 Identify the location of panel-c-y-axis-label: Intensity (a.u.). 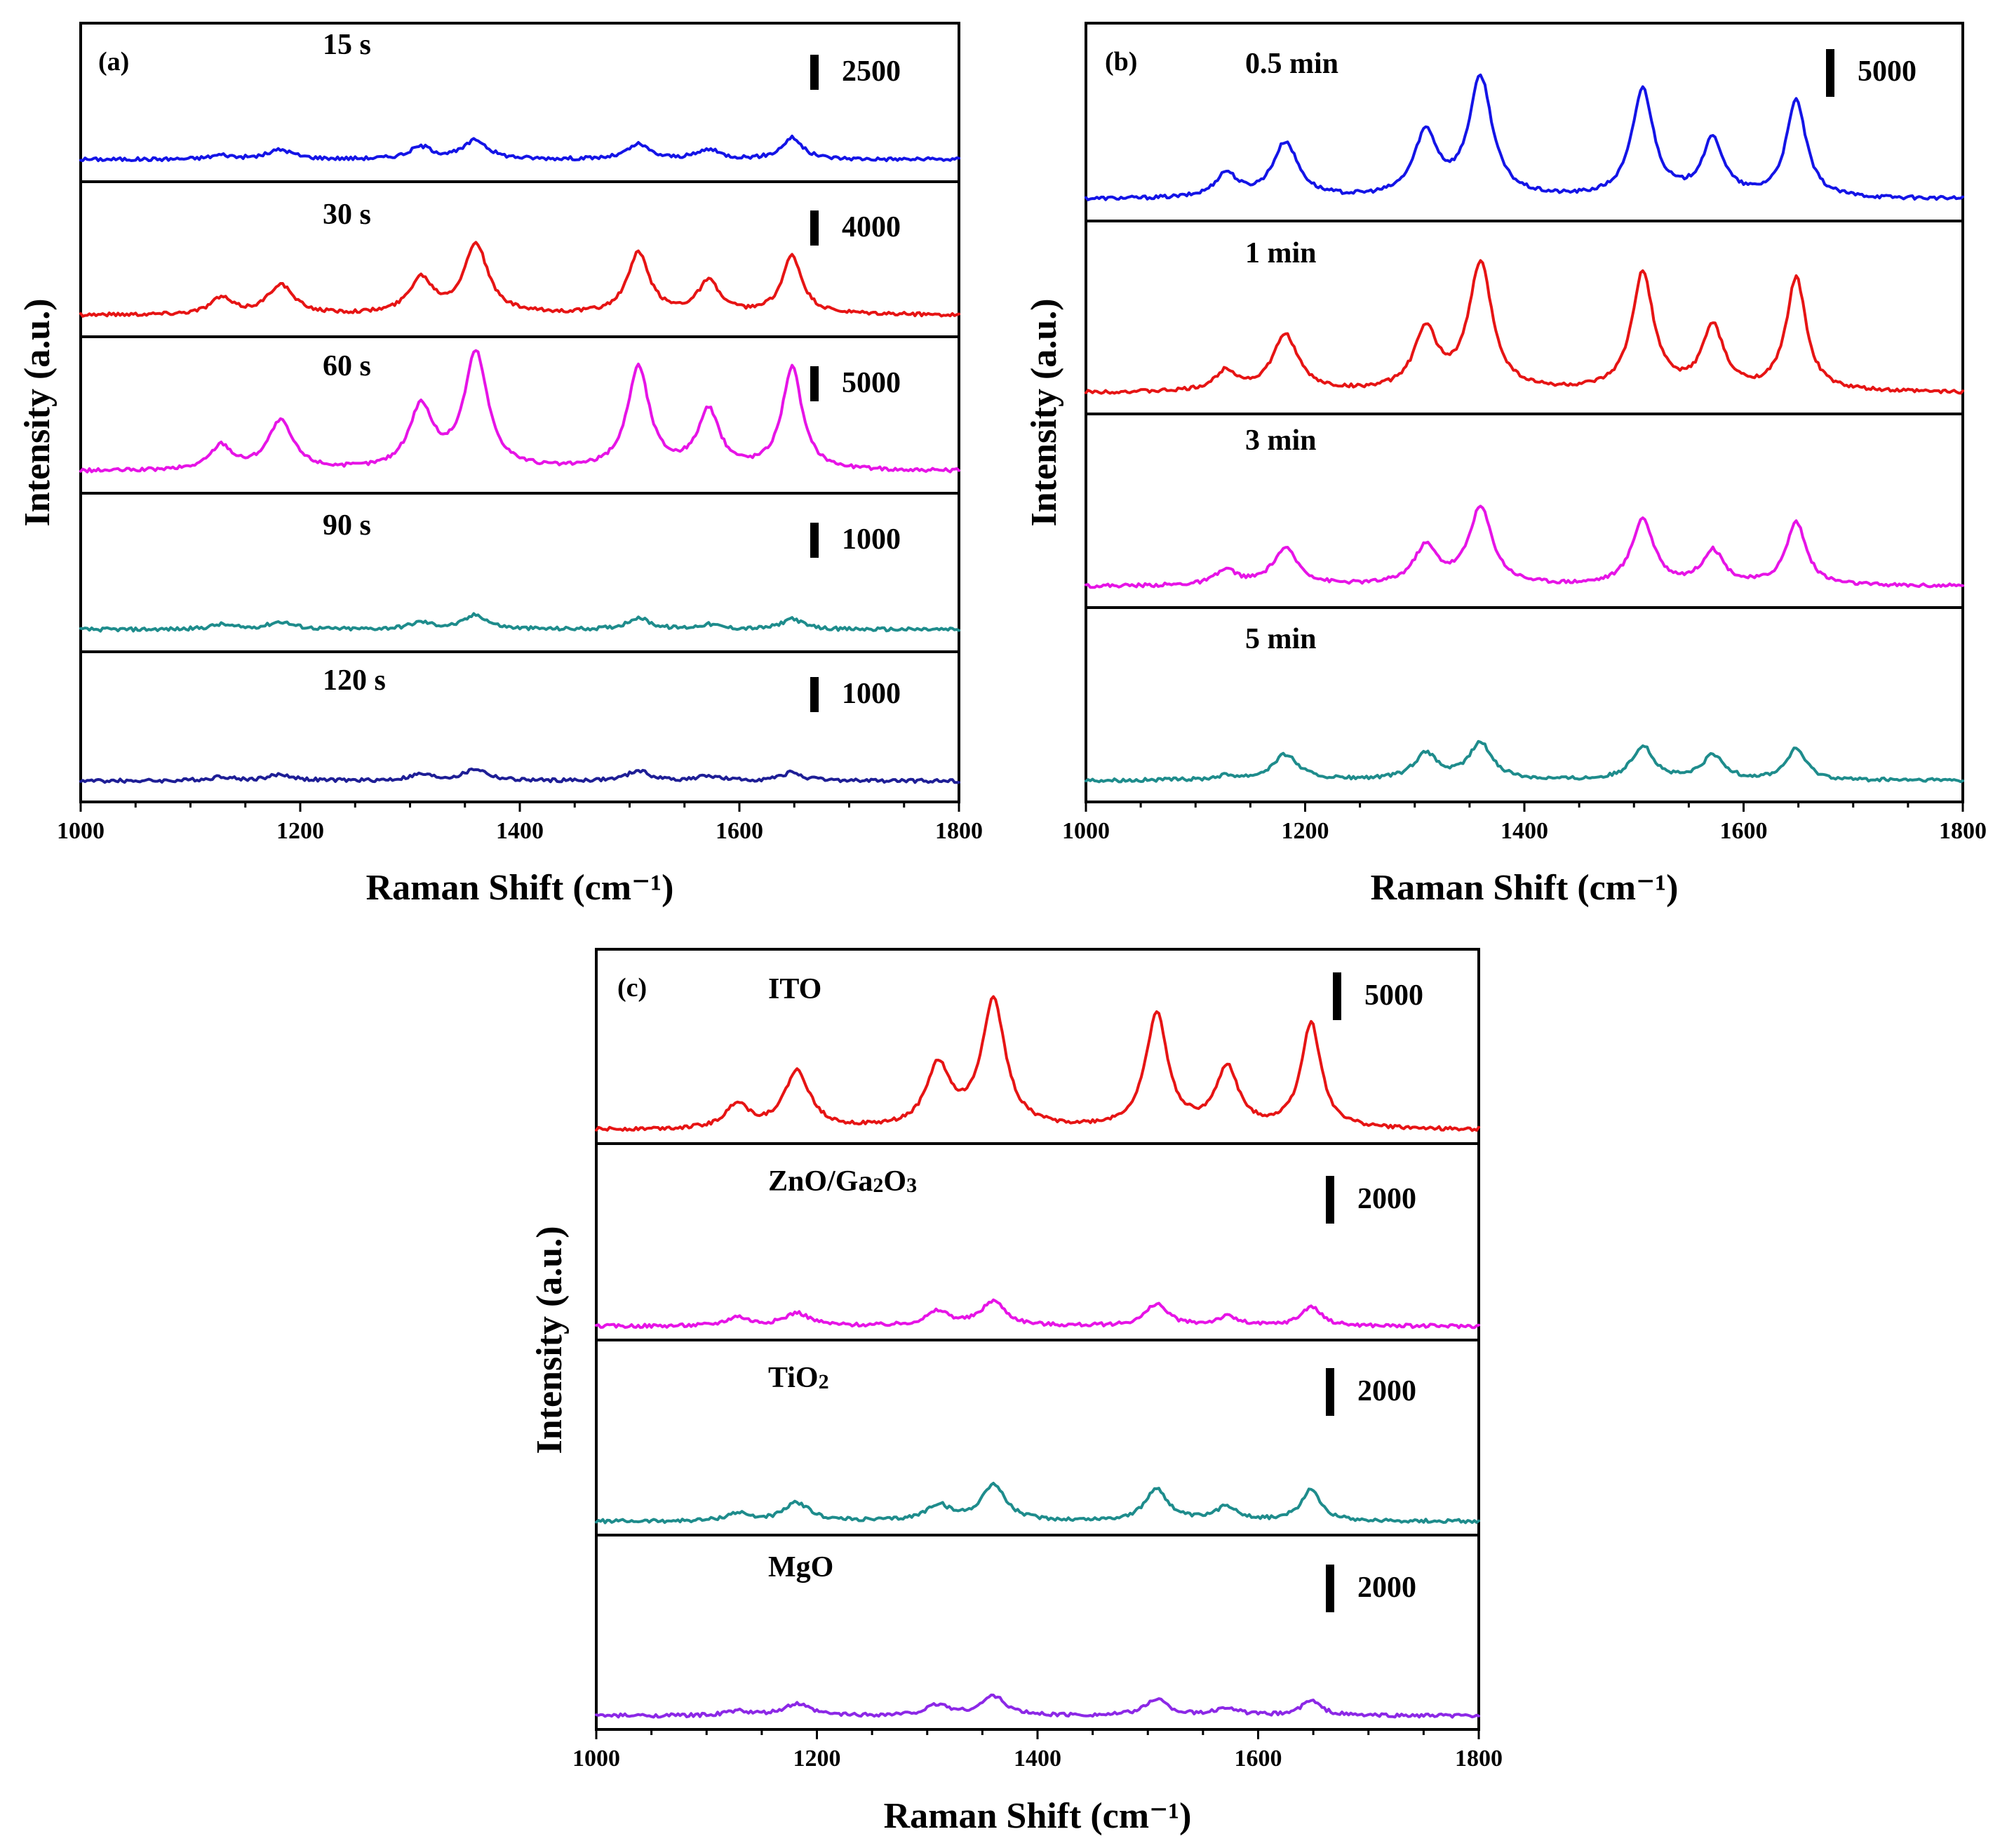
(550, 1340).